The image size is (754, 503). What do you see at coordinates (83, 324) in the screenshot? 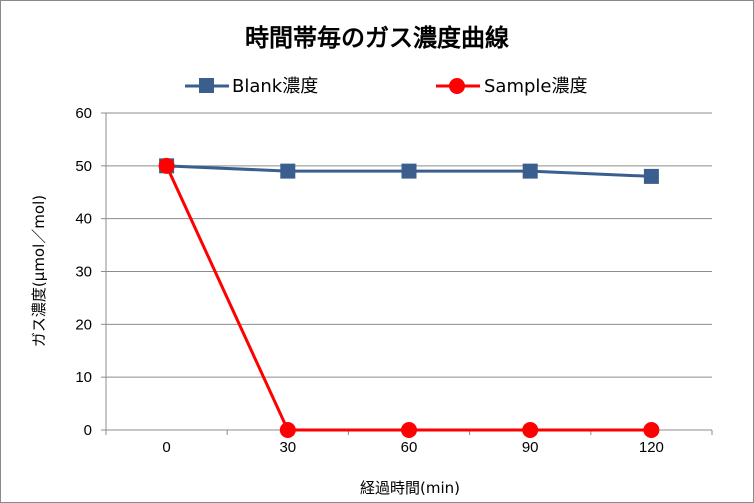
I see `y-tick-label: 20` at bounding box center [83, 324].